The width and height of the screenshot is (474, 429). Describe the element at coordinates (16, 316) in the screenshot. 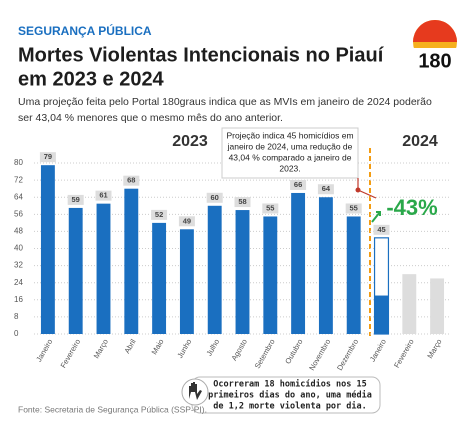

I see `y-tick-label: 8` at that location.